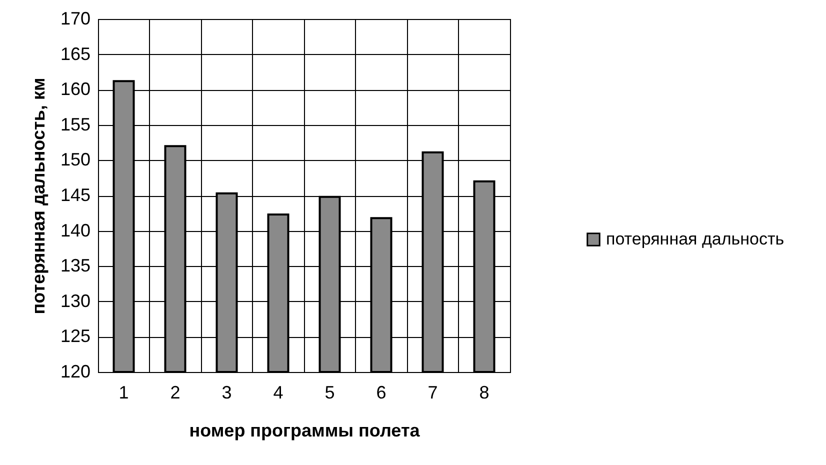 The width and height of the screenshot is (826, 465). Describe the element at coordinates (75, 195) in the screenshot. I see `y-tick-label: 145` at that location.